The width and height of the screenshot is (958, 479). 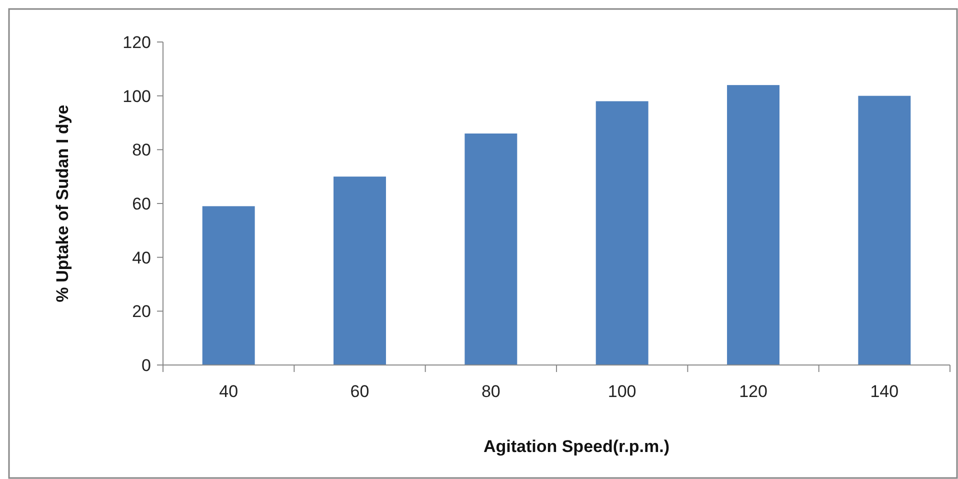 What do you see at coordinates (141, 312) in the screenshot?
I see `y-tick-label: 20` at bounding box center [141, 312].